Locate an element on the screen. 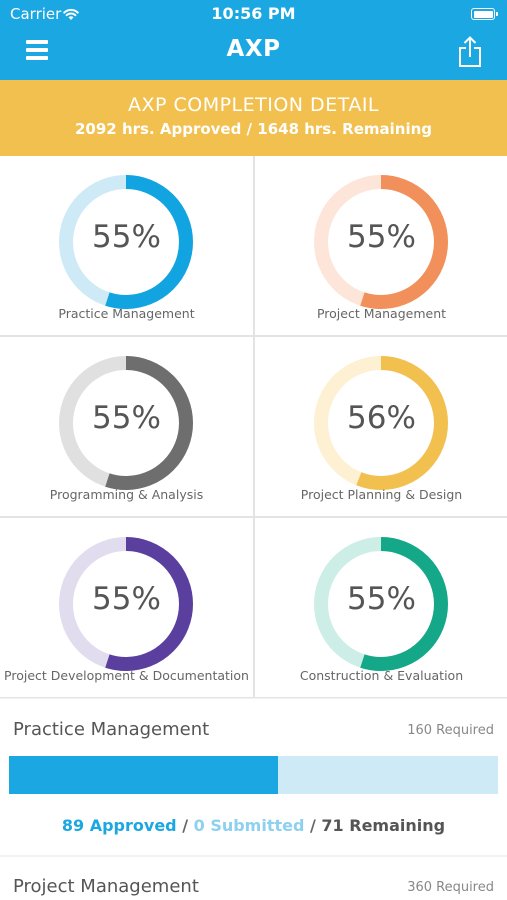 Image resolution: width=507 pixels, height=900 pixels. progress-bar-fill is located at coordinates (143, 775).